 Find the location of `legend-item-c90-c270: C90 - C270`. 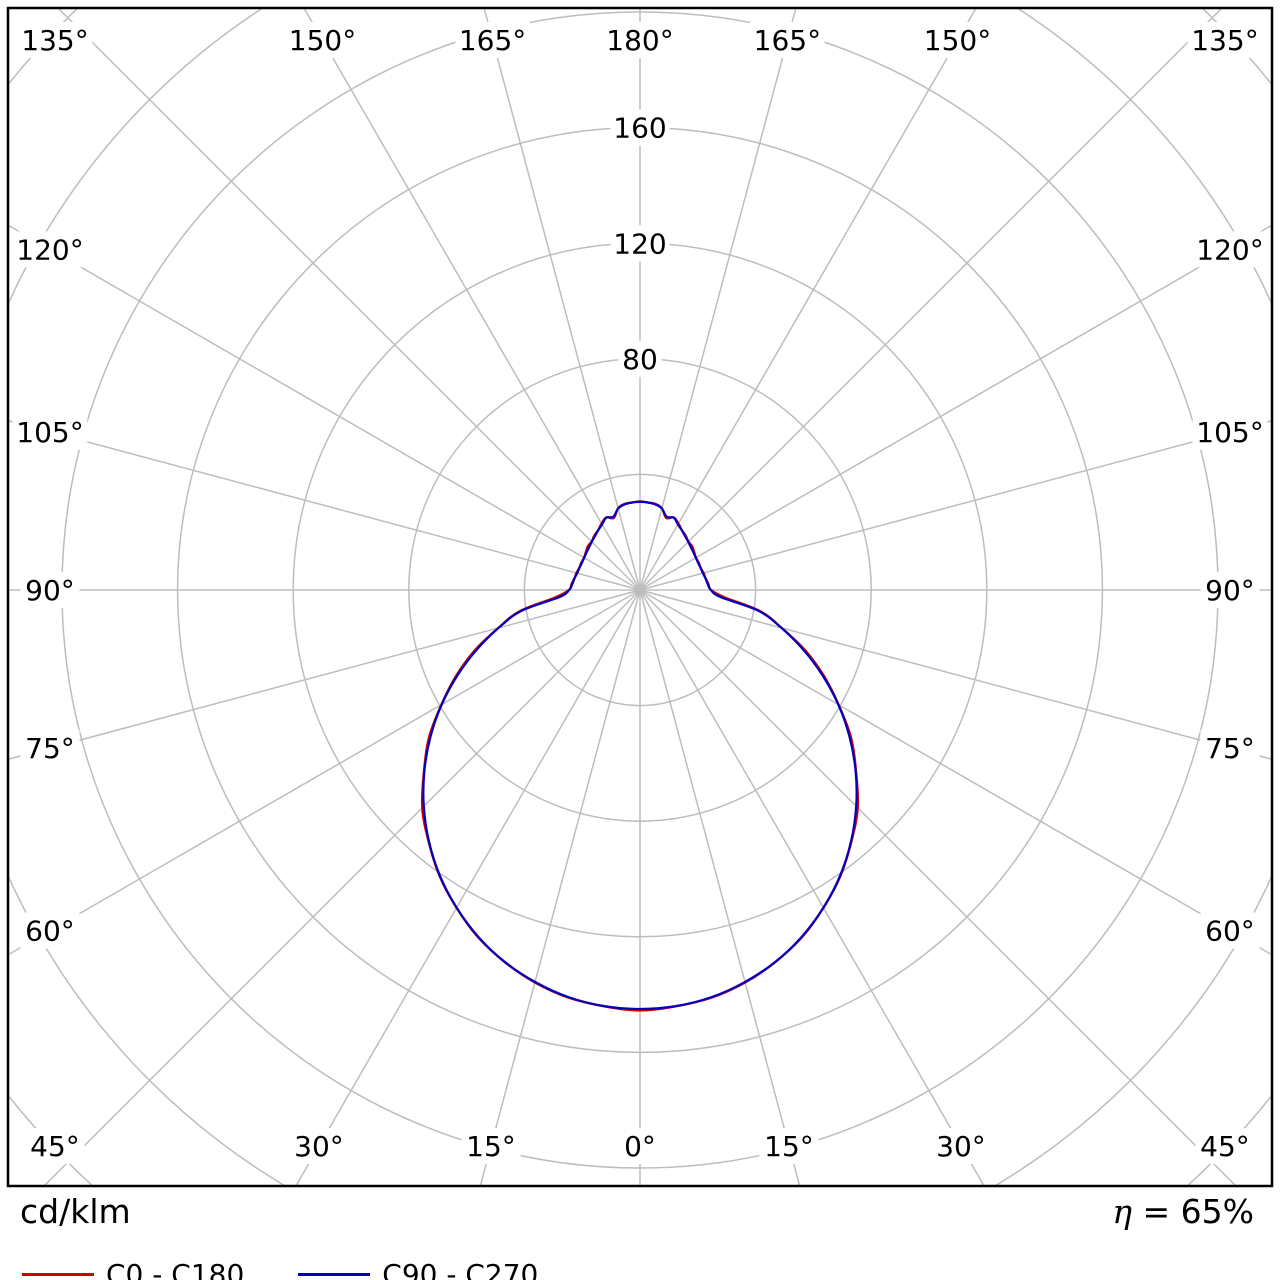

legend-item-c90-c270: C90 - C270 is located at coordinates (418, 1269).